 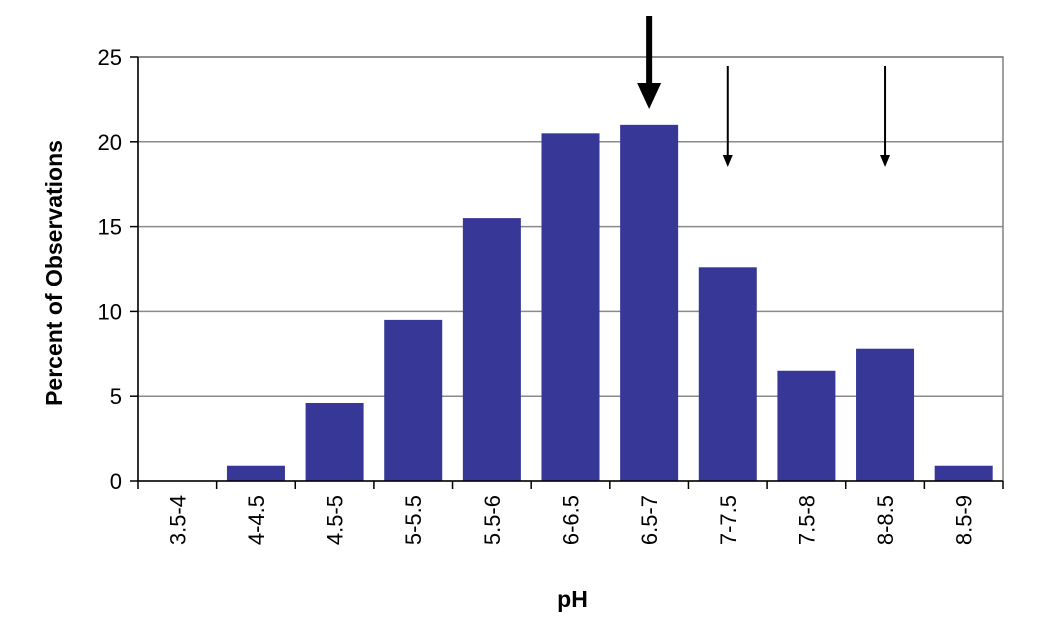 What do you see at coordinates (727, 374) in the screenshot?
I see `bar-7-7.5` at bounding box center [727, 374].